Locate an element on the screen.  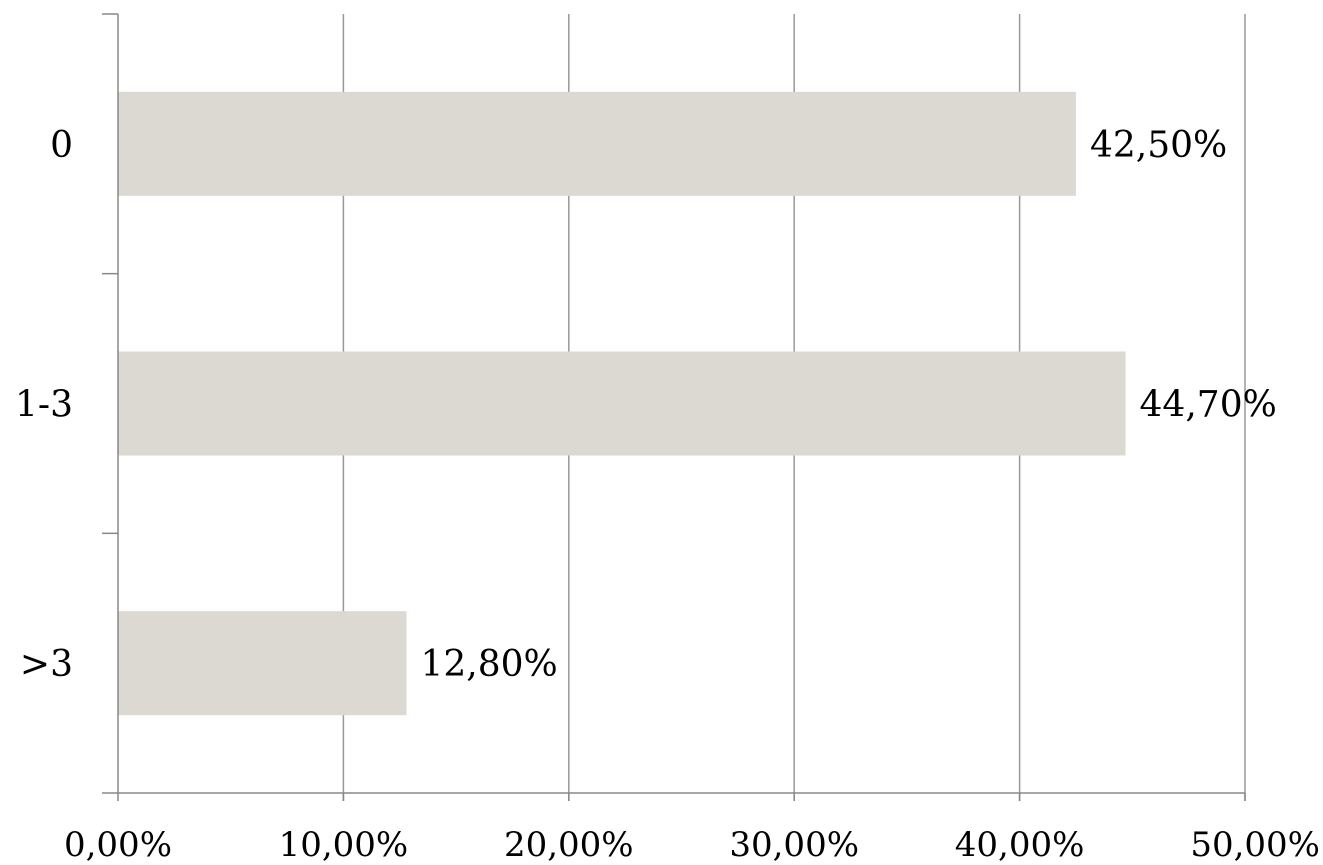
category-label-2: >3 is located at coordinates (46, 664).